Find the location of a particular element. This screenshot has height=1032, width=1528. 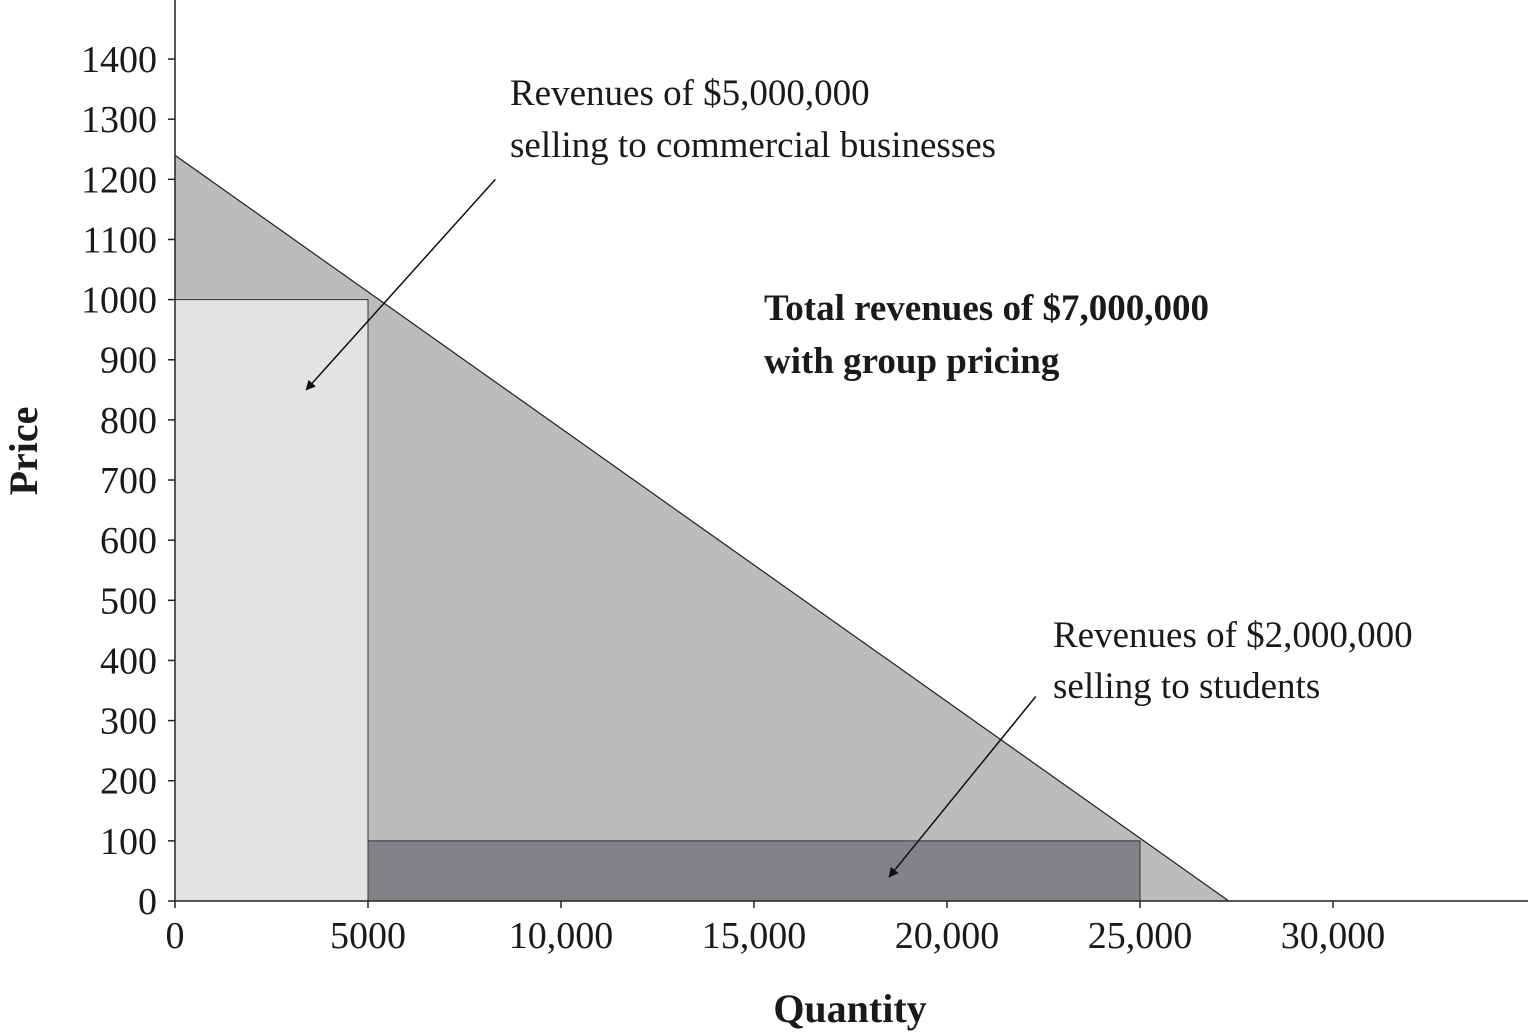

y-tick-label: 1000 is located at coordinates (119, 301).